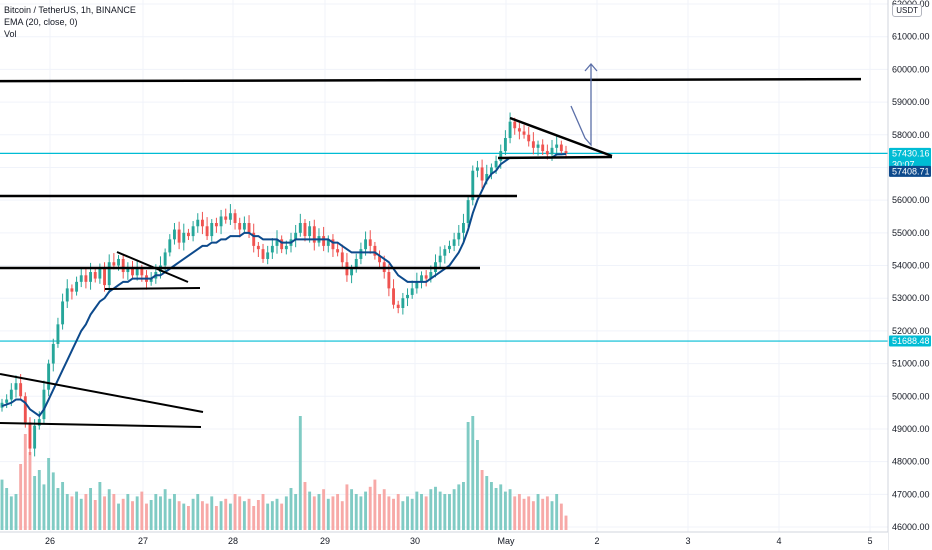  I want to click on symbol-title: Bitcoin / TetherUS, 1h, BINANCE, so click(70, 10).